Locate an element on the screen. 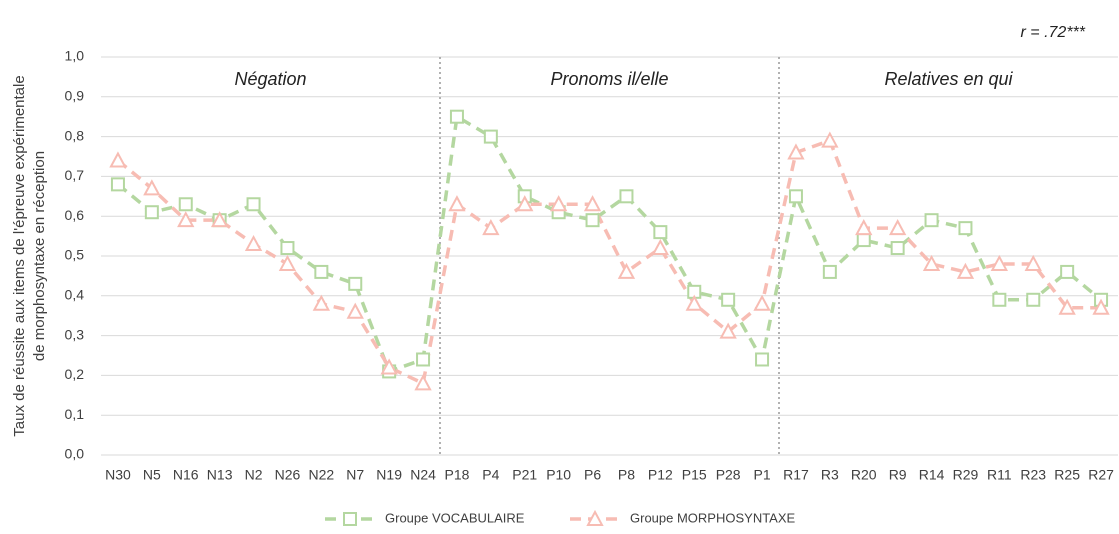 The height and width of the screenshot is (534, 1119). y-tick-label: 0,4 is located at coordinates (75, 295).